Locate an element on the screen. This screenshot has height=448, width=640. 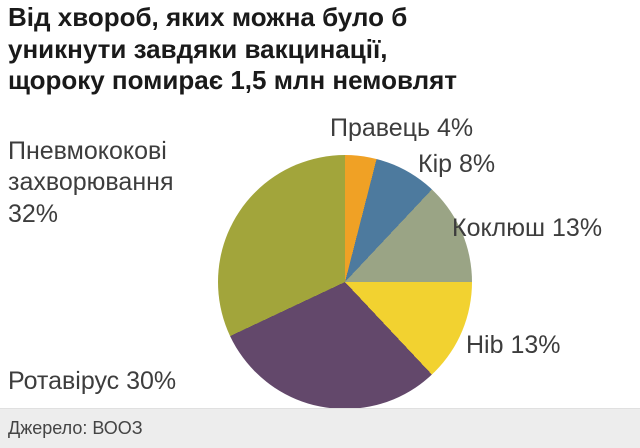
slice-label-tetanus: Правець 4% is located at coordinates (402, 128).